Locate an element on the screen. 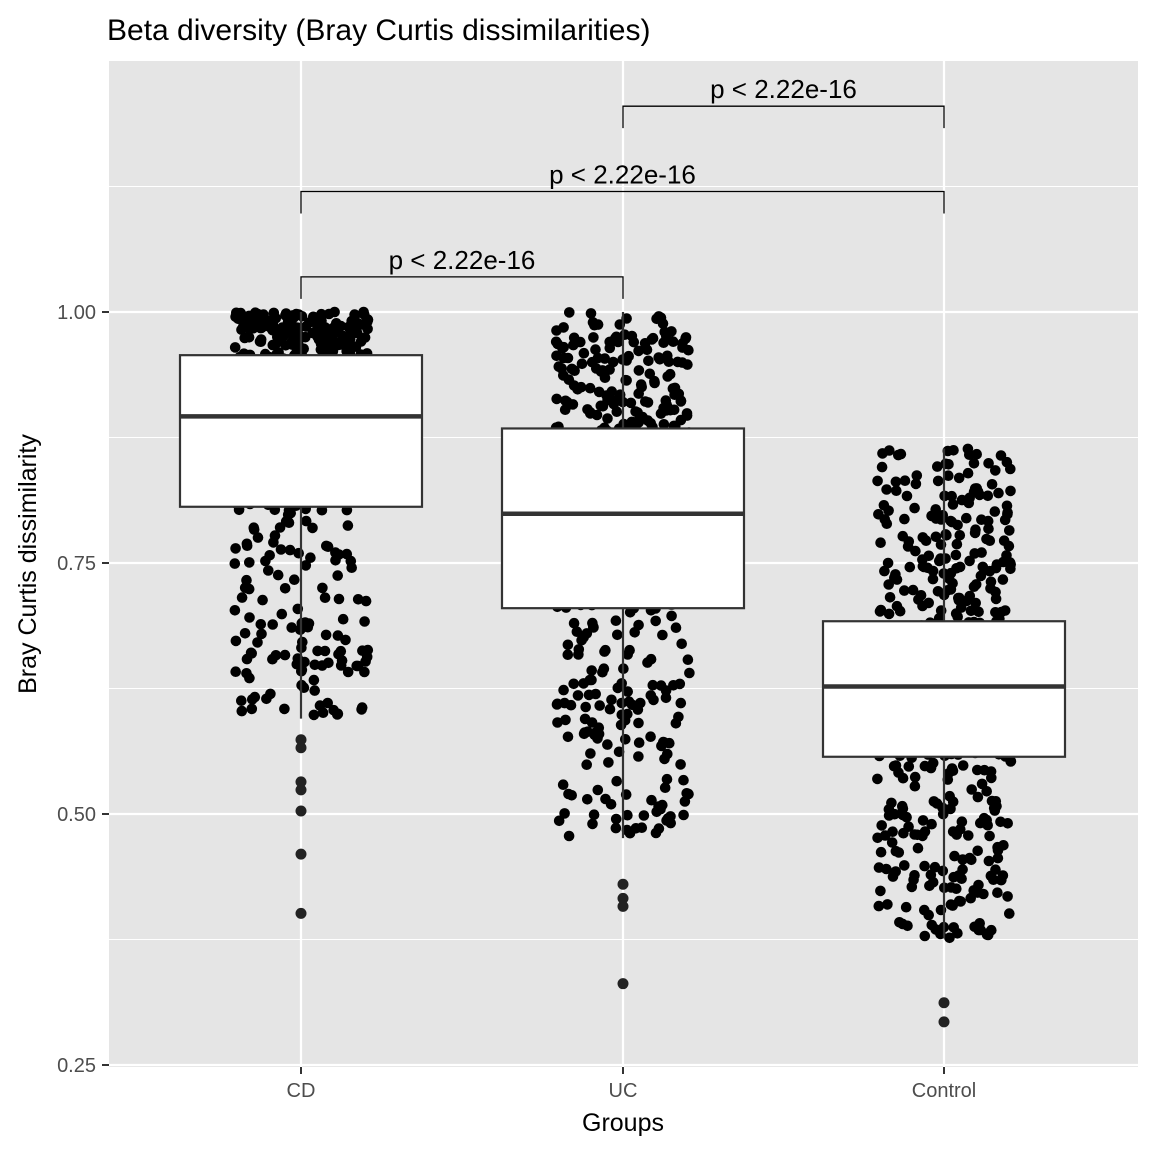 Image resolution: width=1152 pixels, height=1152 pixels. comparison-bracket is located at coordinates (622, 202).